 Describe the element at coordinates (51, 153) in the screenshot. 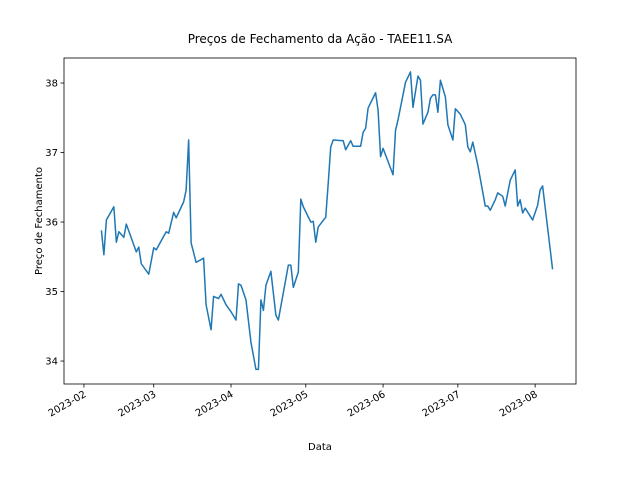

I see `y-tick-label: 37` at that location.